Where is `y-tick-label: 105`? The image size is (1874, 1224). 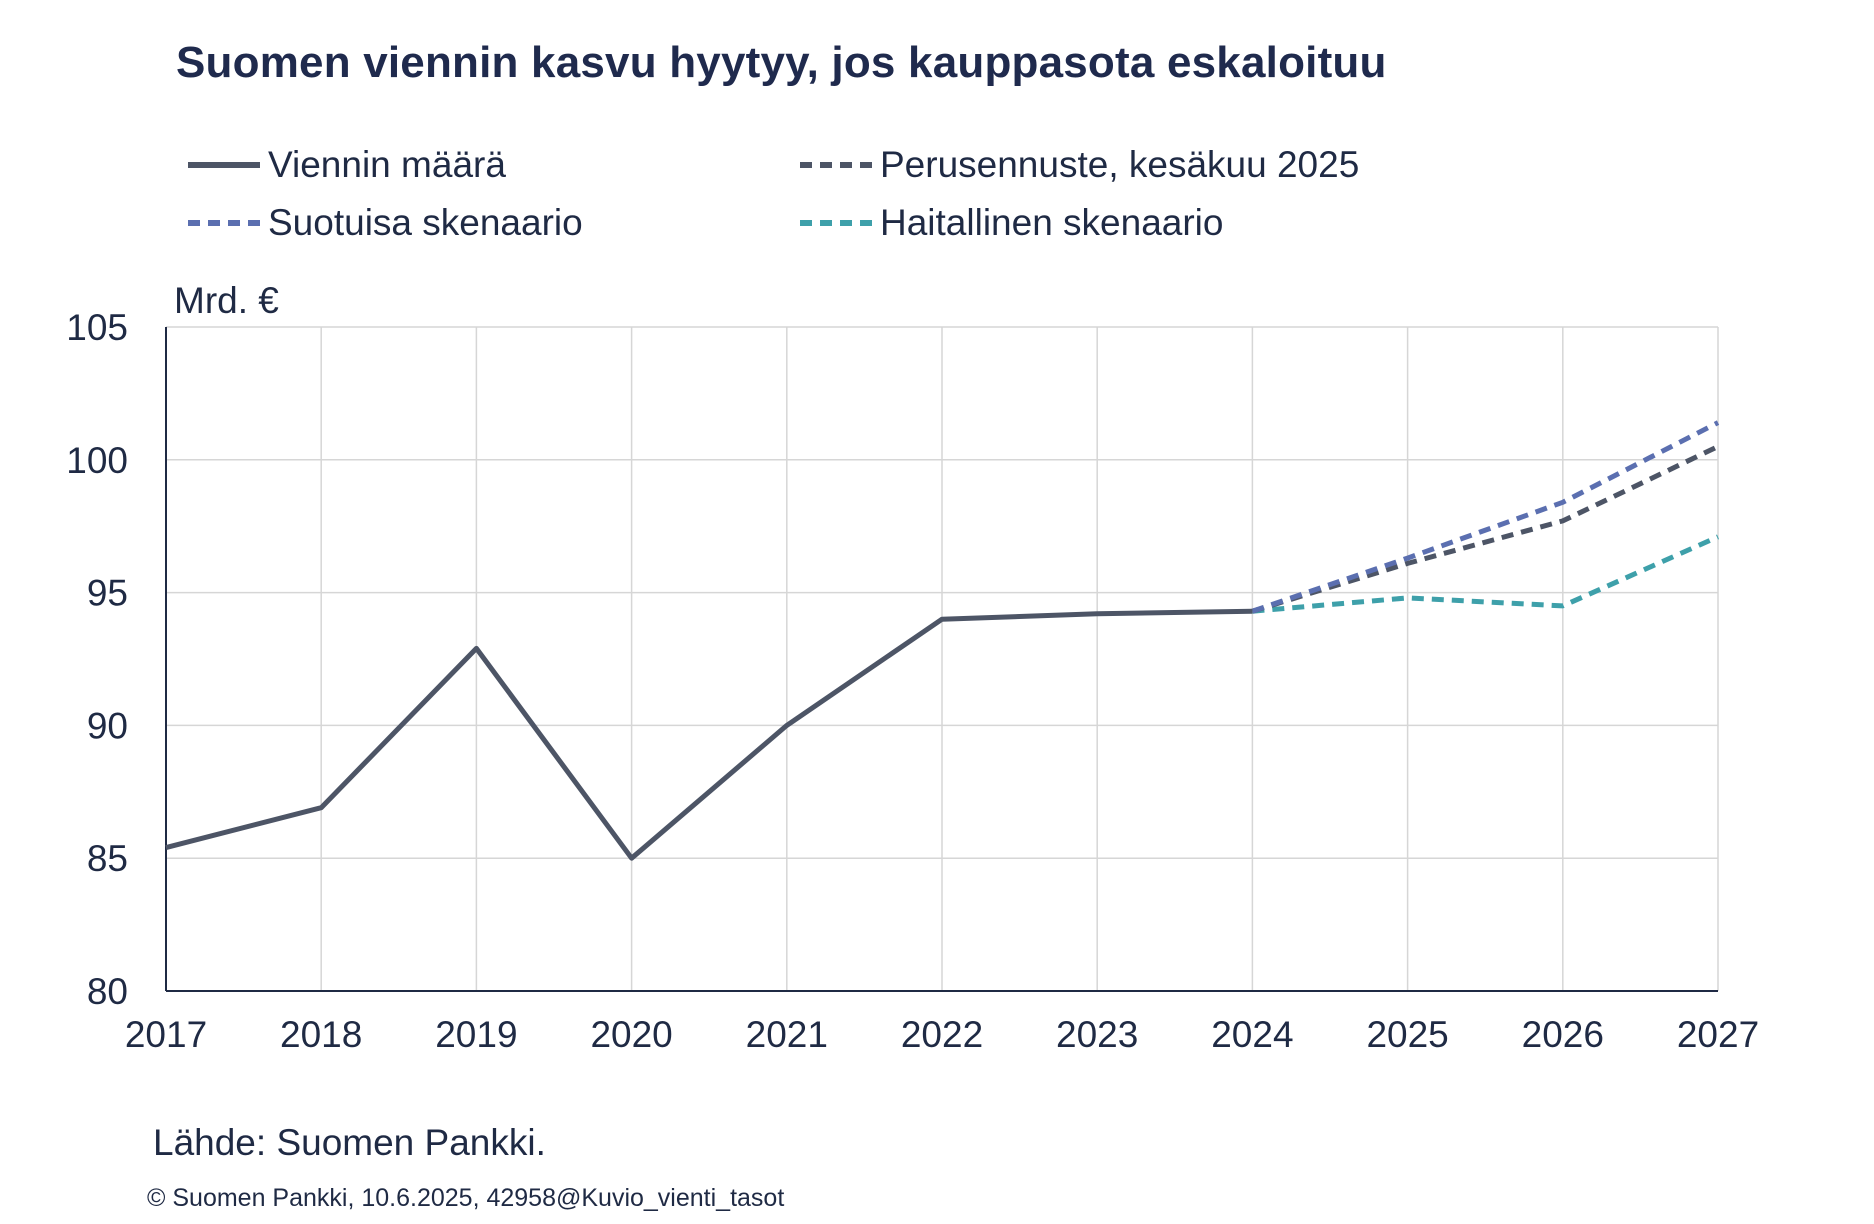
y-tick-label: 105 is located at coordinates (97, 327).